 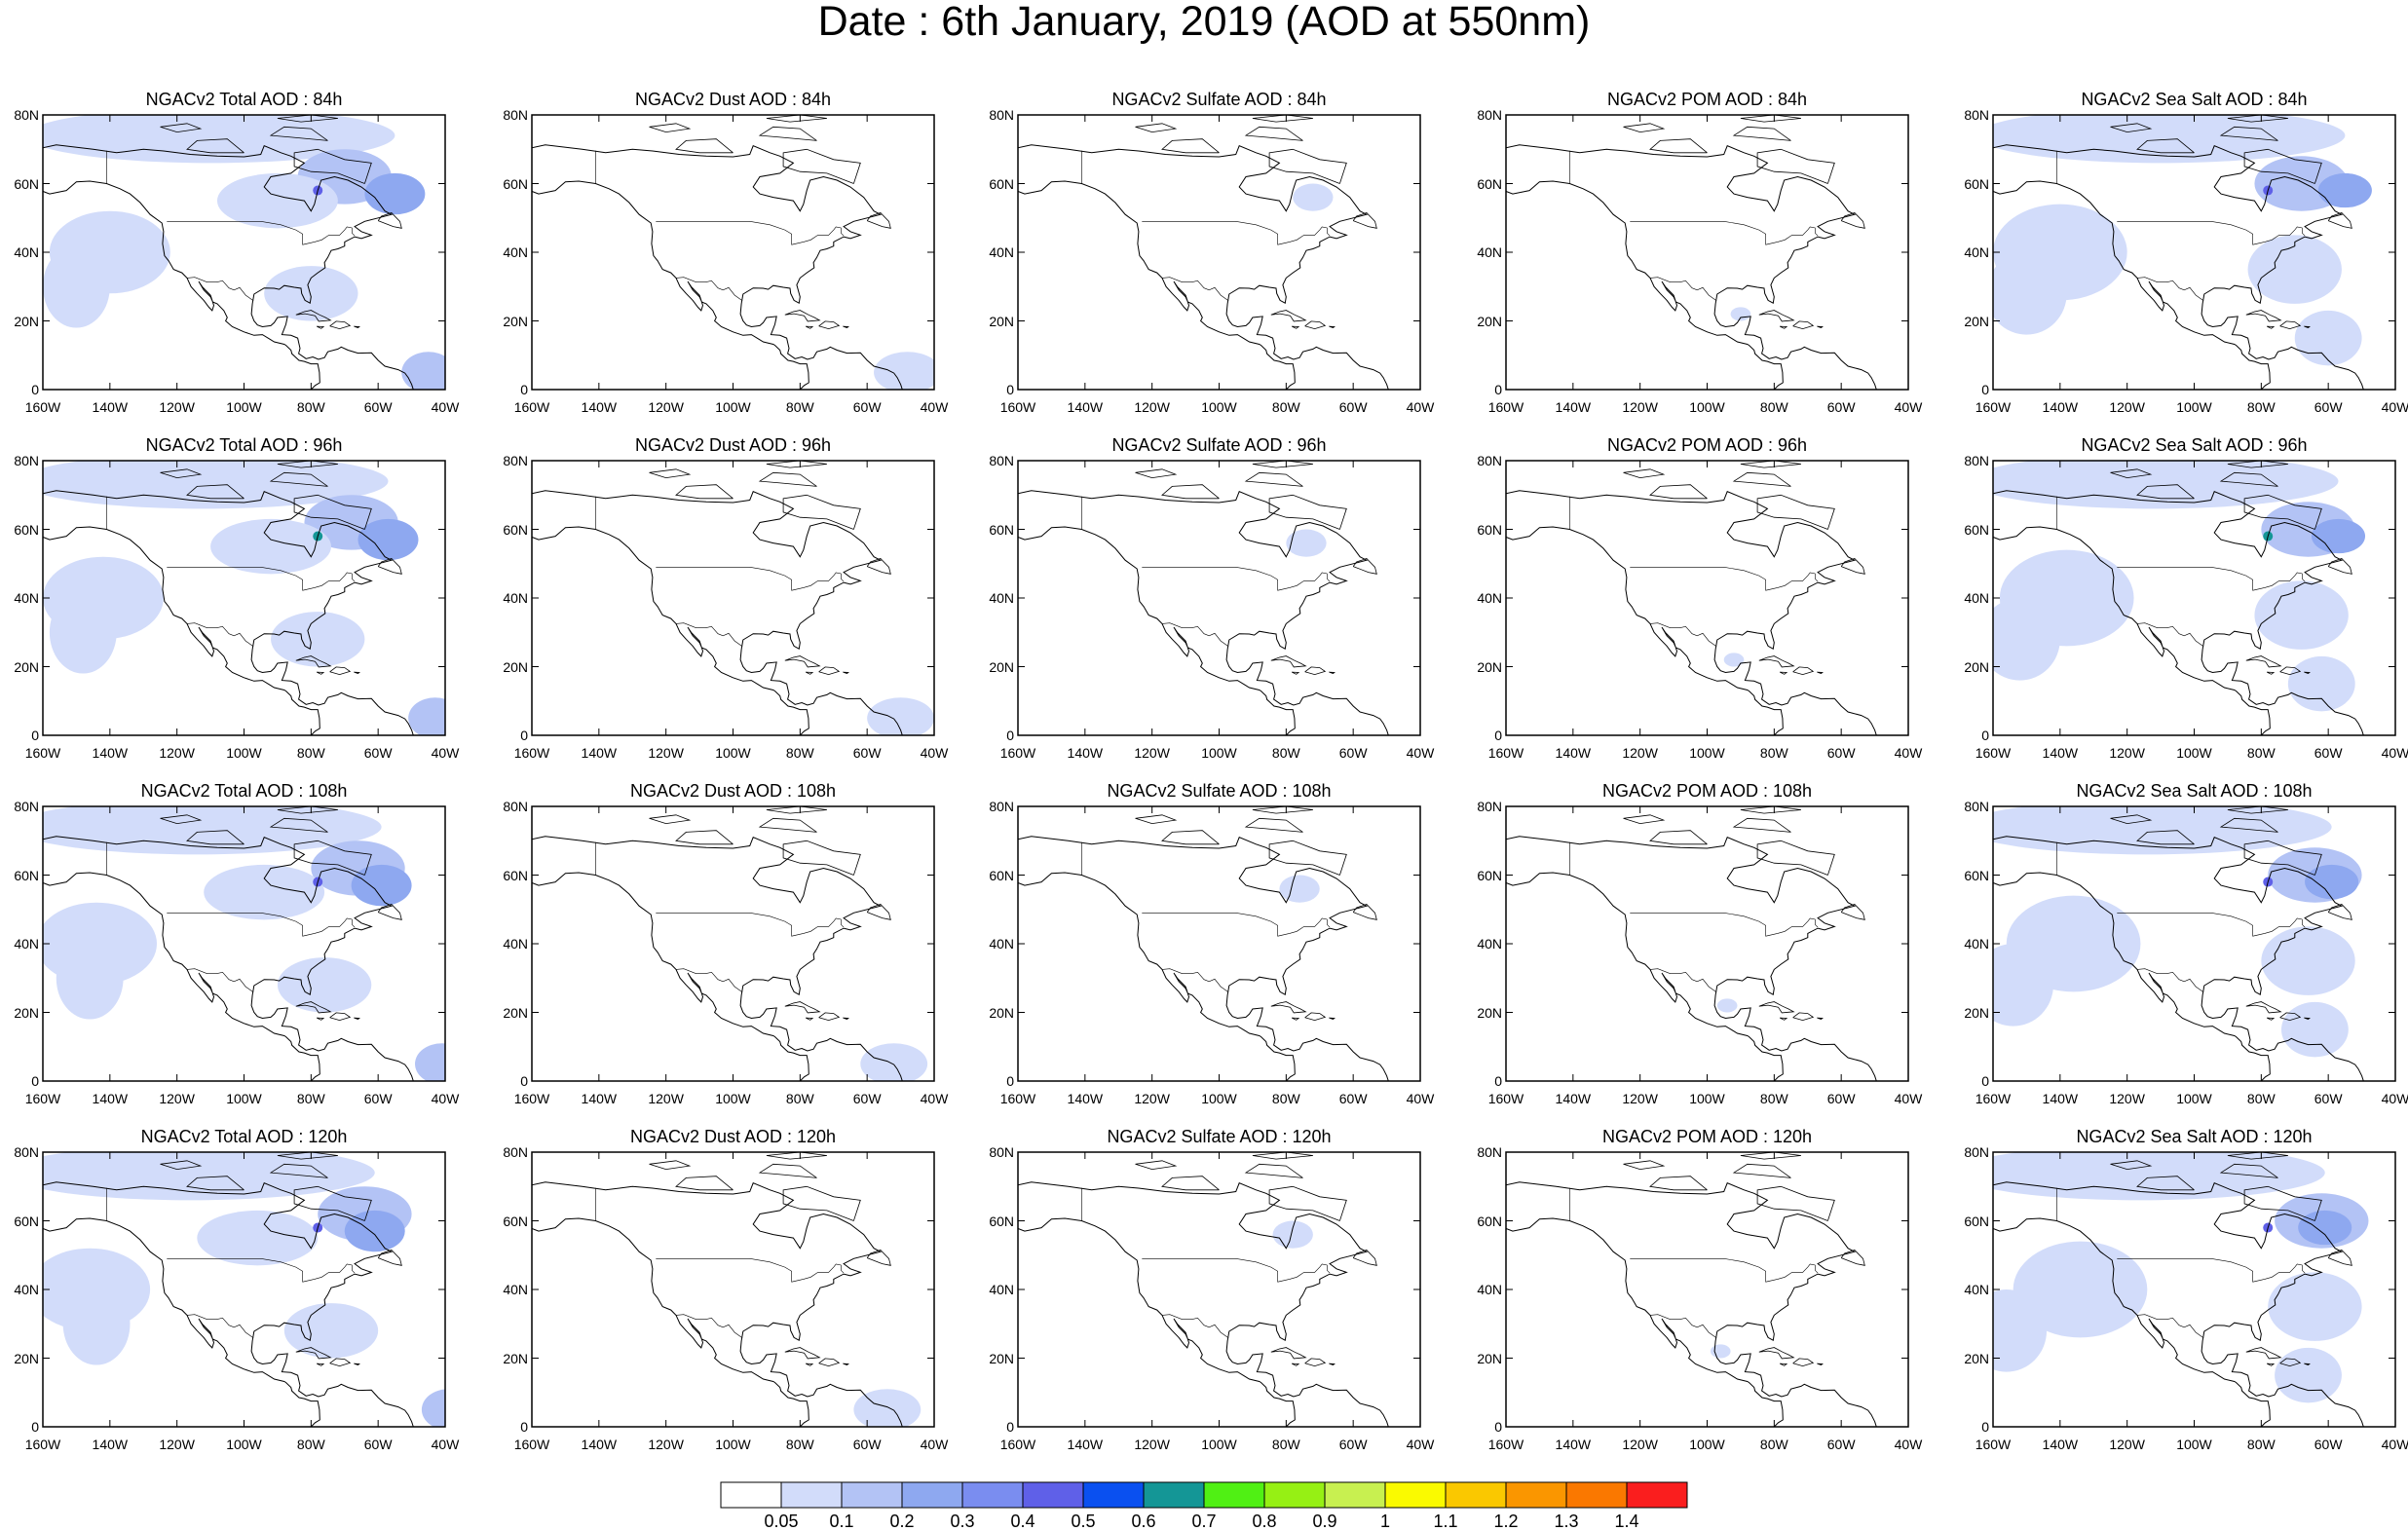 What do you see at coordinates (1083, 1521) in the screenshot?
I see `colorbar-label: 0.5` at bounding box center [1083, 1521].